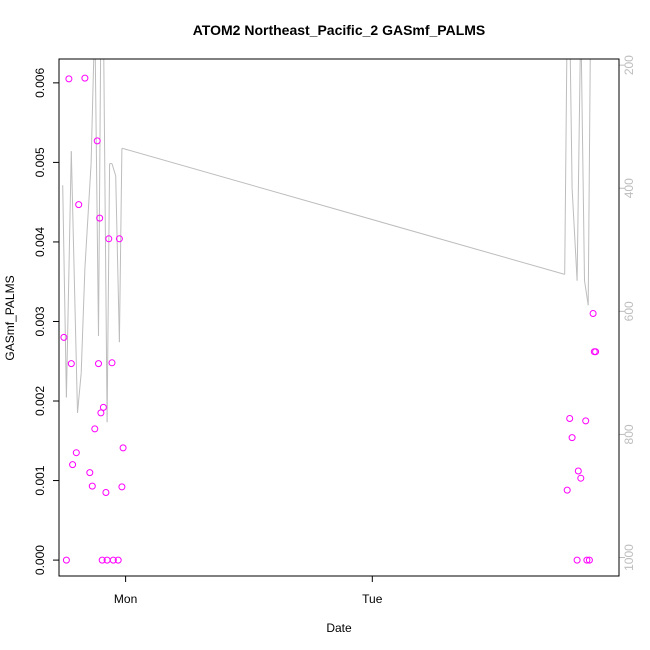 This screenshot has height=650, width=650. I want to click on y-right-tick-label: 200, so click(629, 65).